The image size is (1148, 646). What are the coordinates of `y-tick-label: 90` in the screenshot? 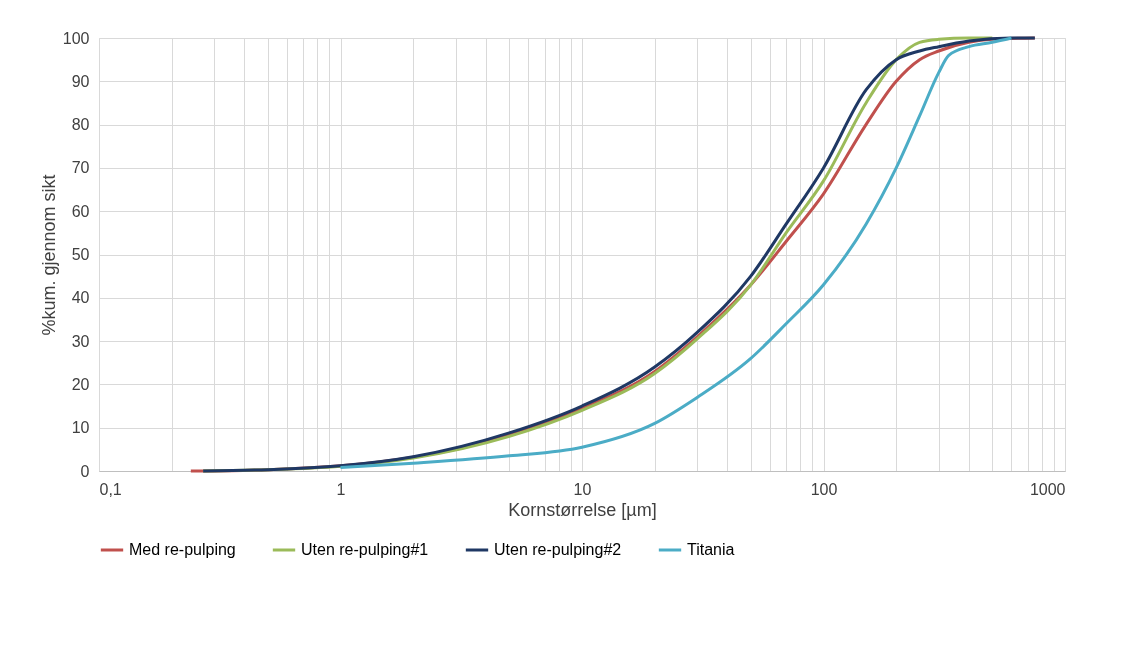 It's located at (80, 81).